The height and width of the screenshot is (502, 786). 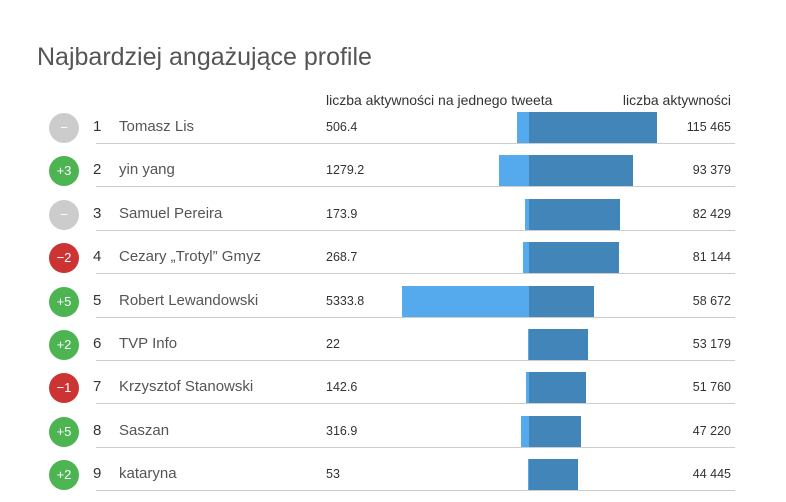 What do you see at coordinates (711, 474) in the screenshot?
I see `total-value: 44 445` at bounding box center [711, 474].